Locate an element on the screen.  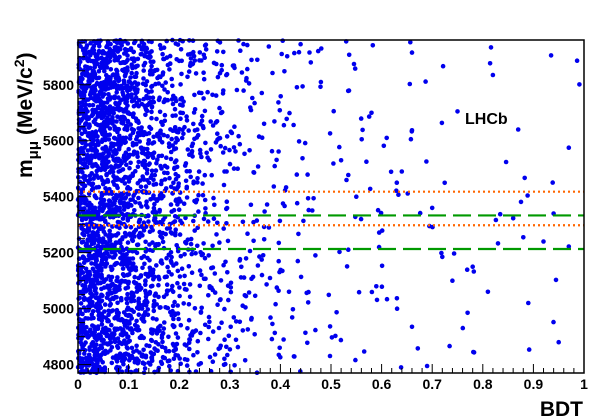
y-axis-label: mμμ (MeV/c2) is located at coordinates (26, 115).